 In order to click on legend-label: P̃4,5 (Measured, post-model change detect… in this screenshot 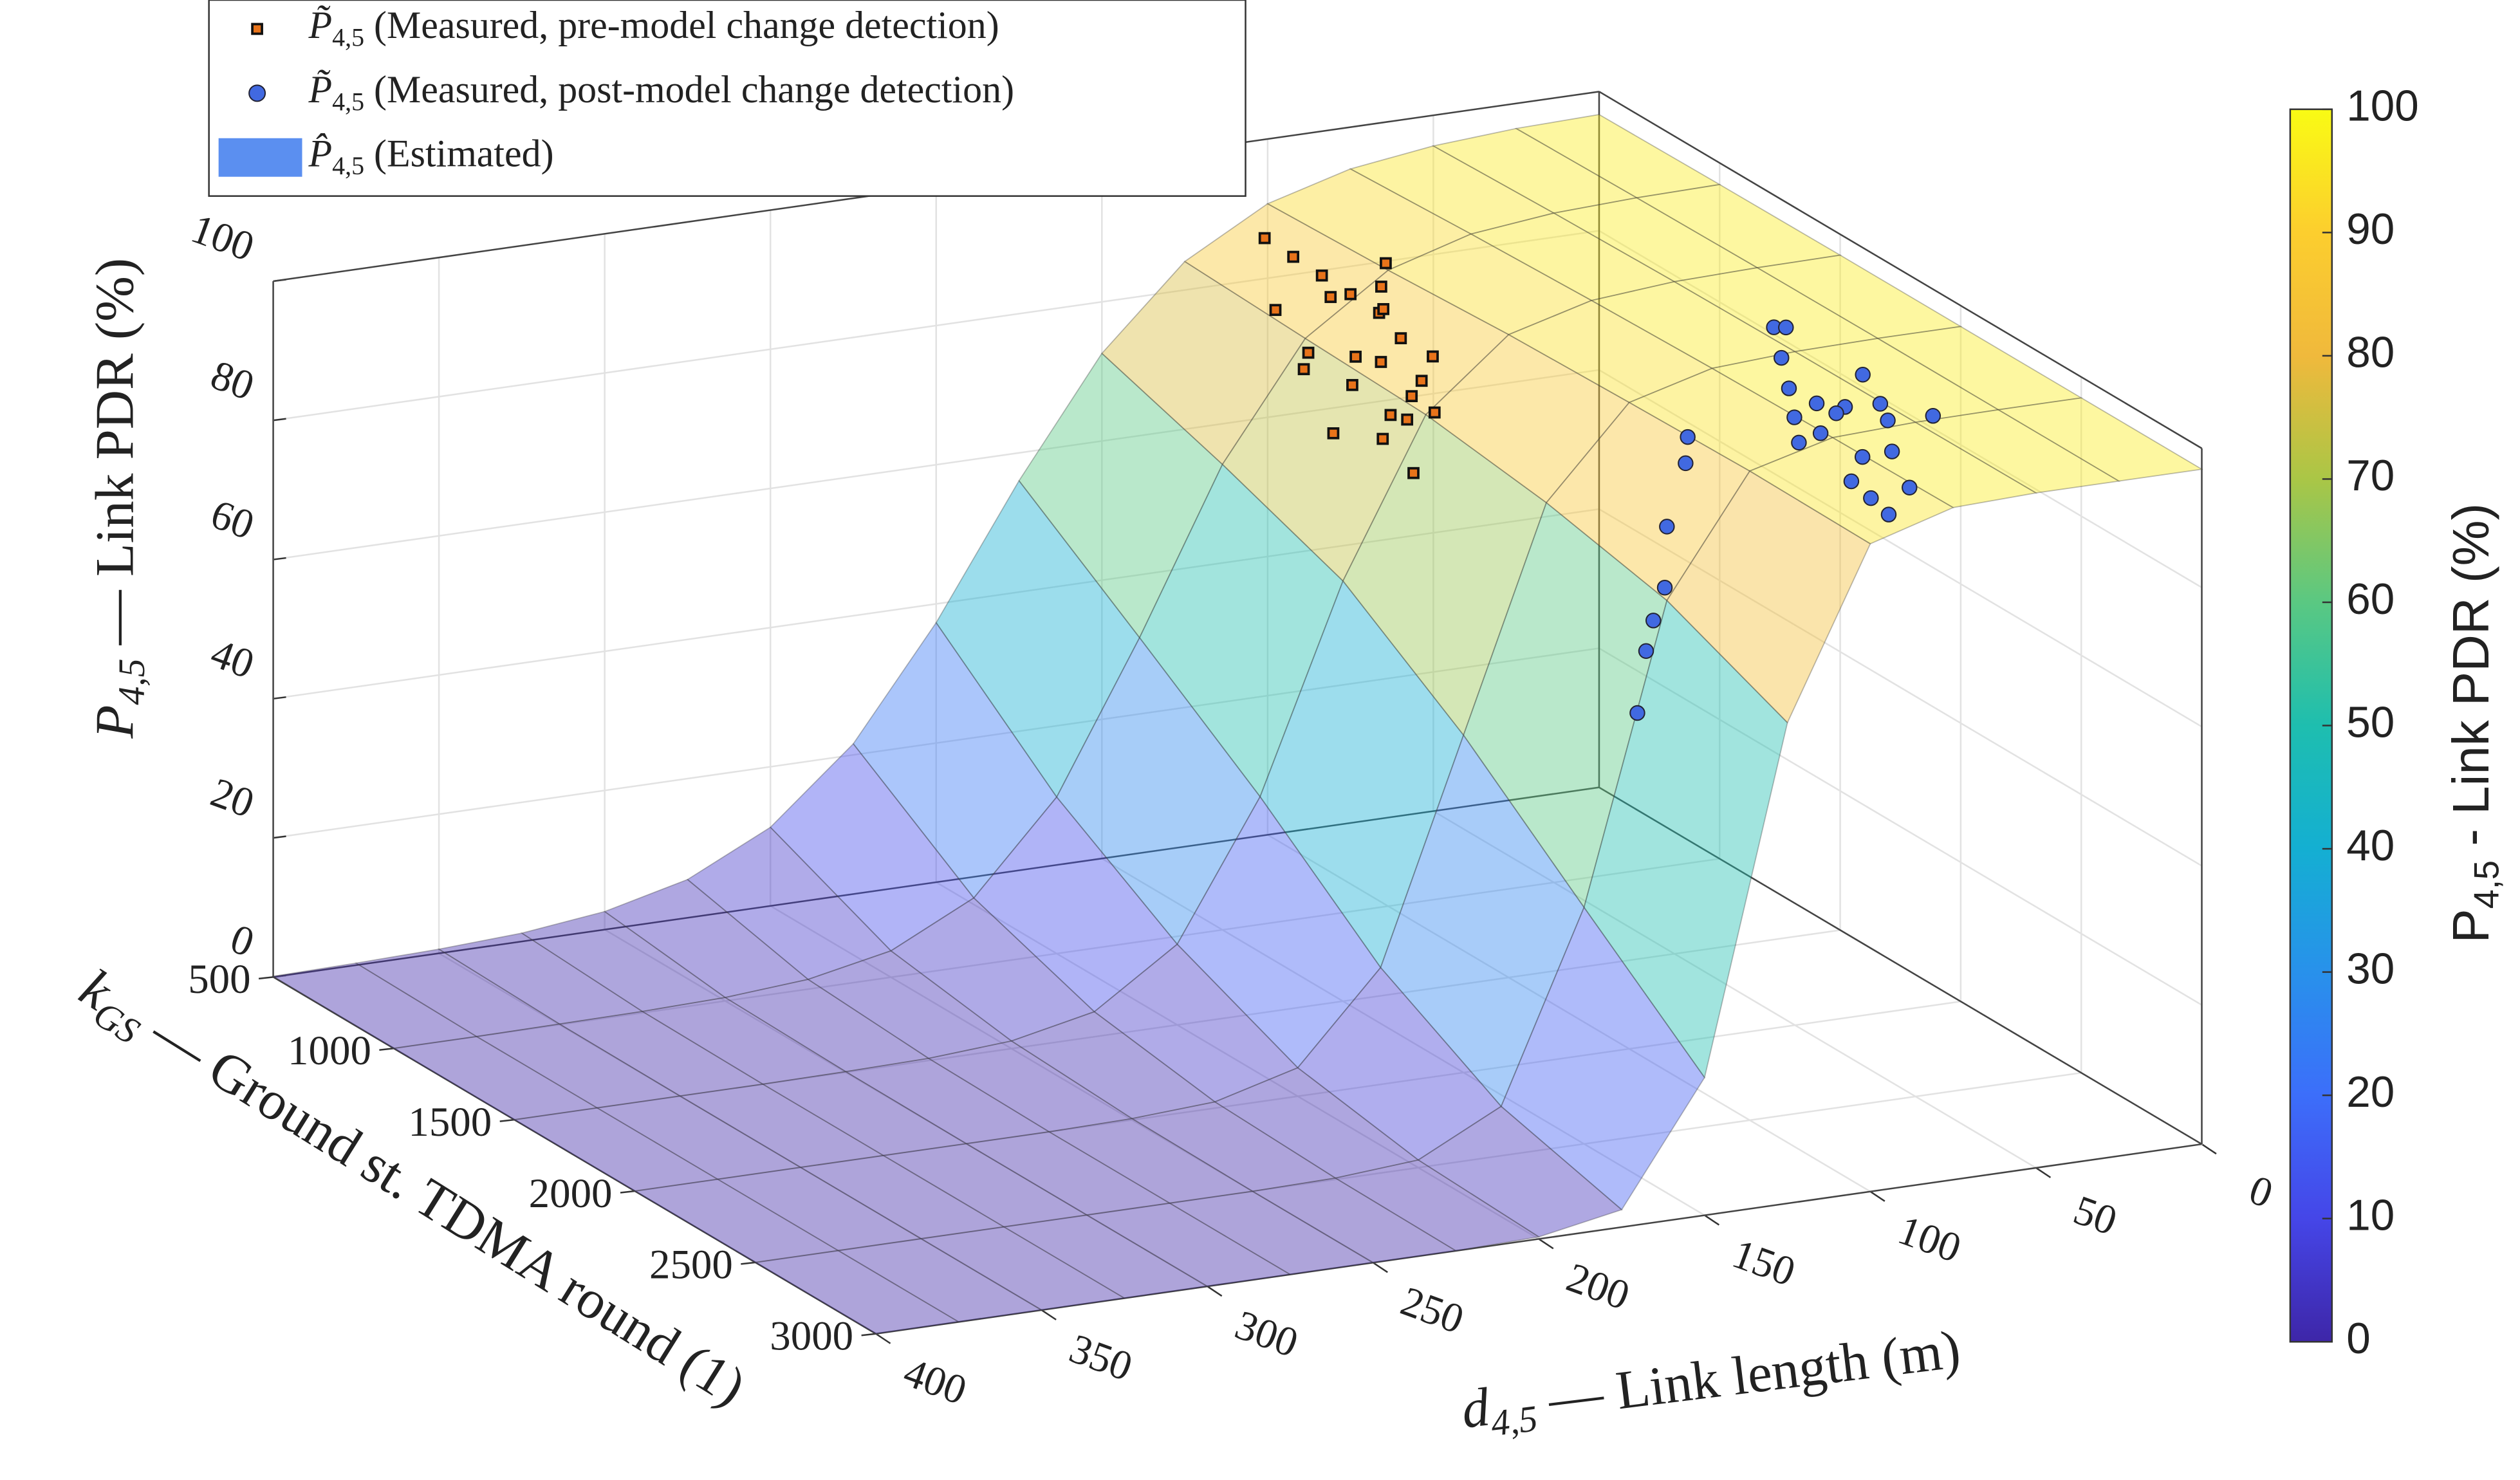, I will do `click(661, 92)`.